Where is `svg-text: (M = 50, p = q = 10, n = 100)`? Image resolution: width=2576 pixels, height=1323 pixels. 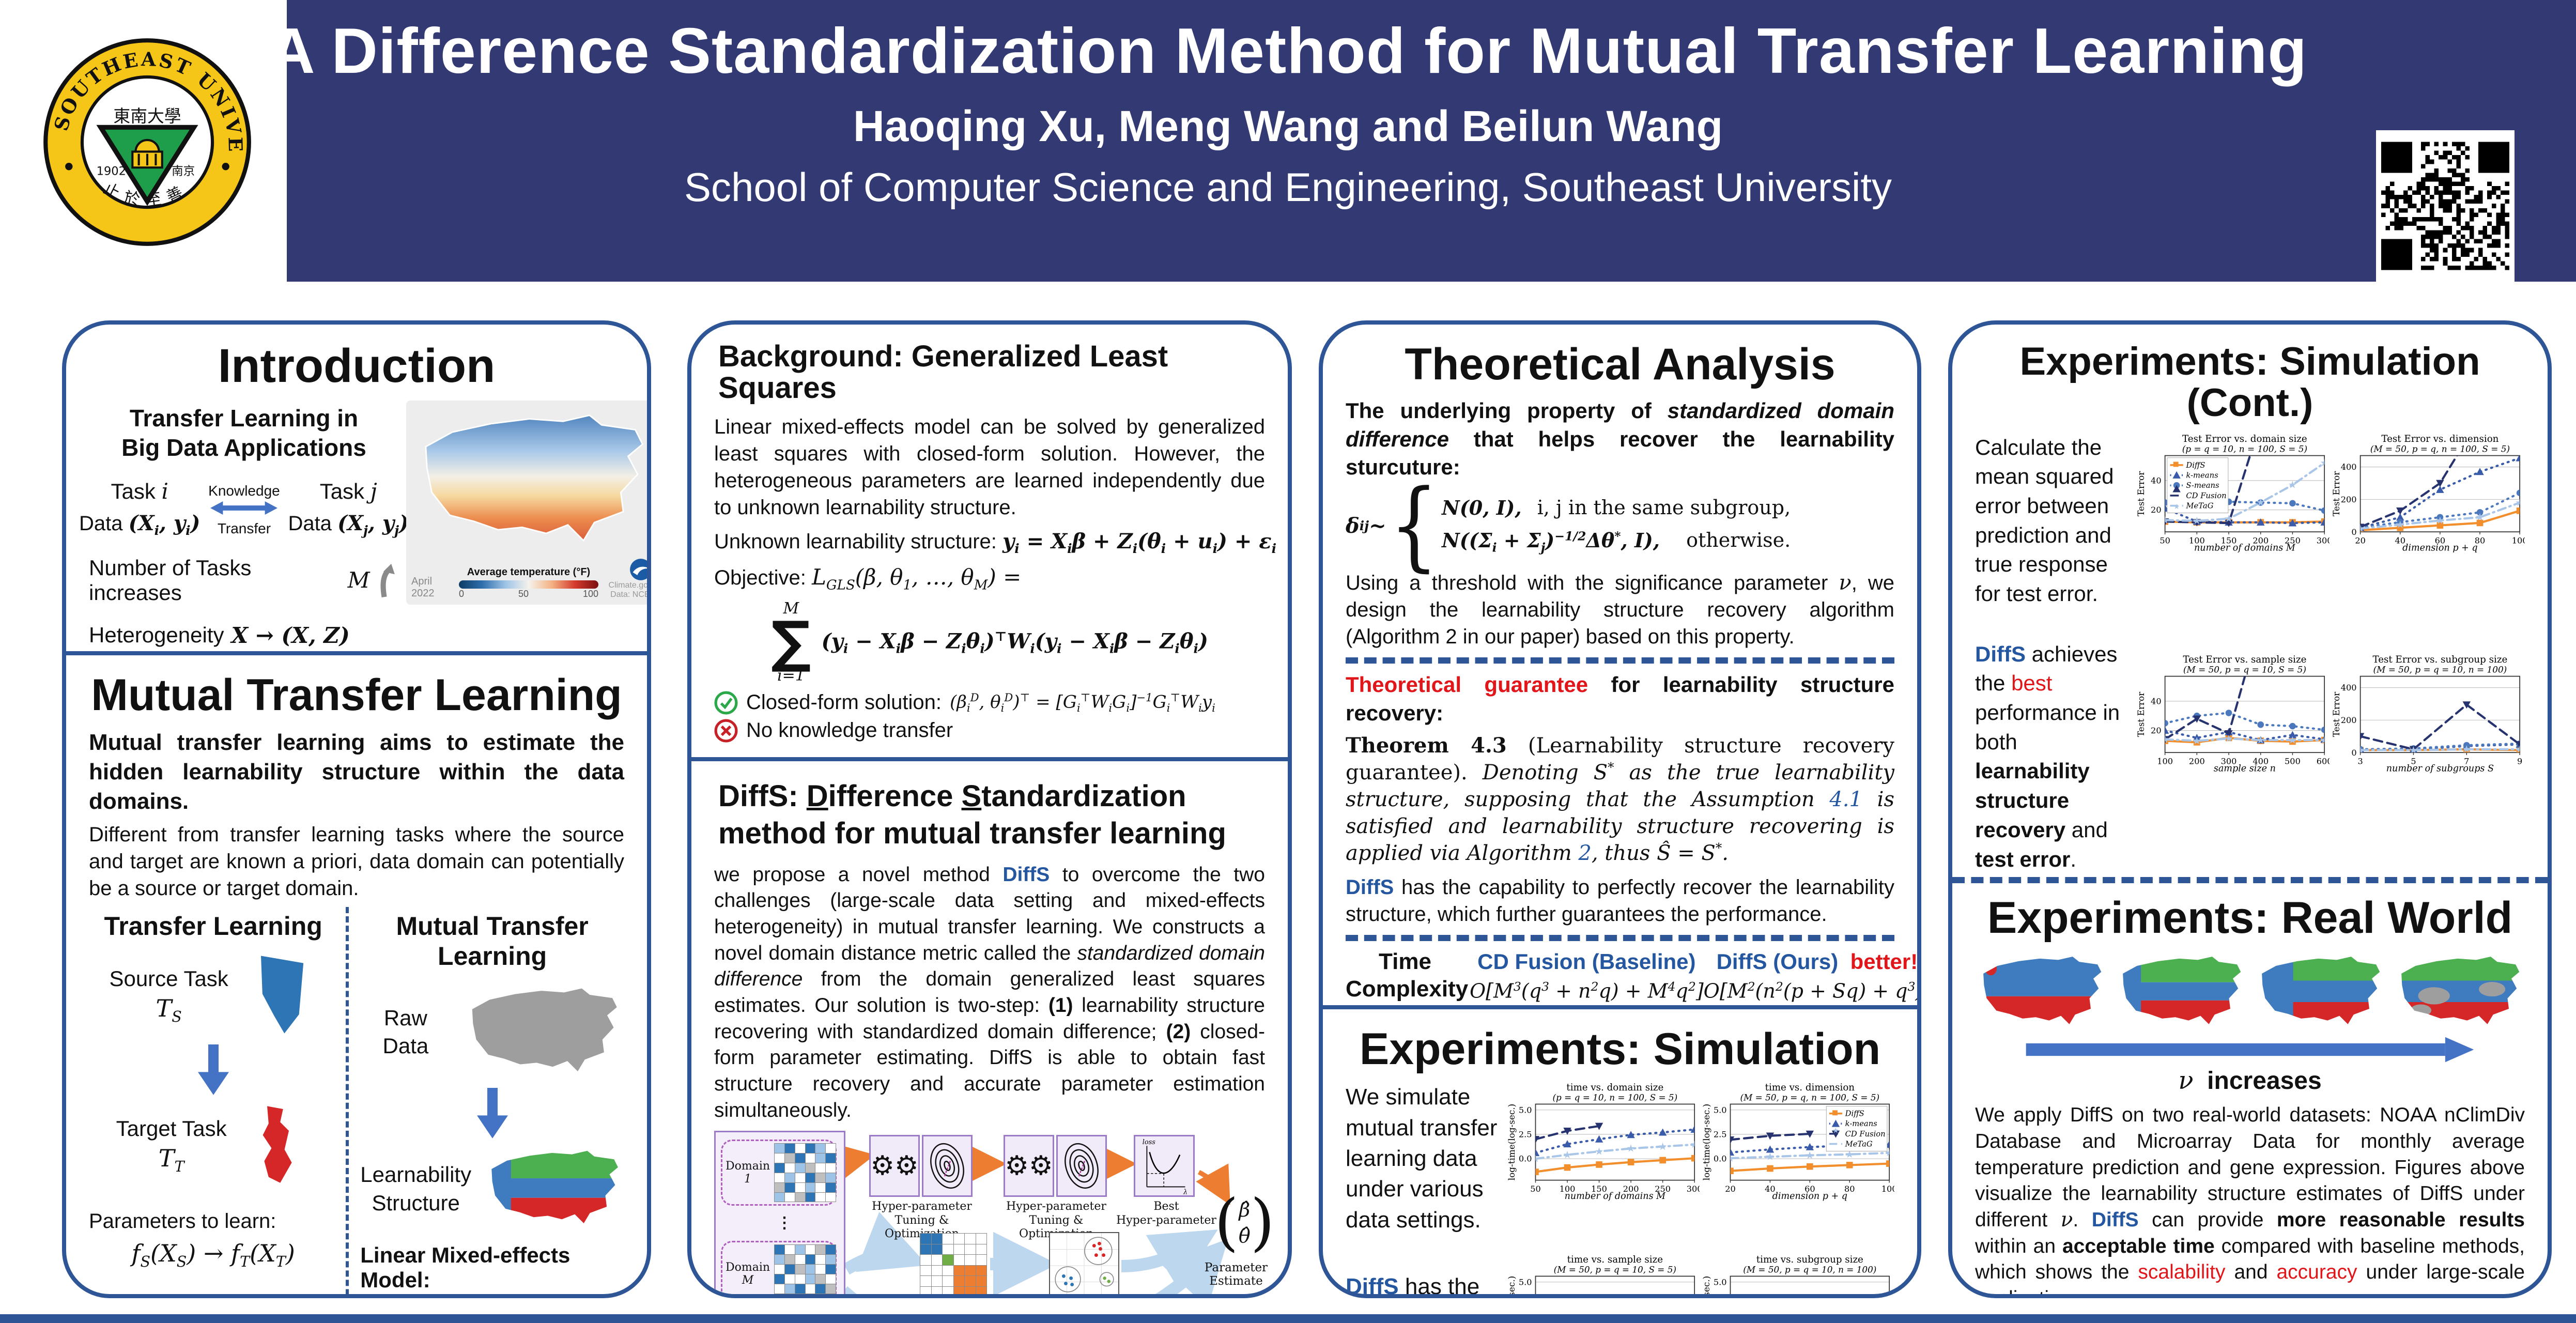
svg-text: (M = 50, p = q = 10, n = 100) is located at coordinates (1809, 1270).